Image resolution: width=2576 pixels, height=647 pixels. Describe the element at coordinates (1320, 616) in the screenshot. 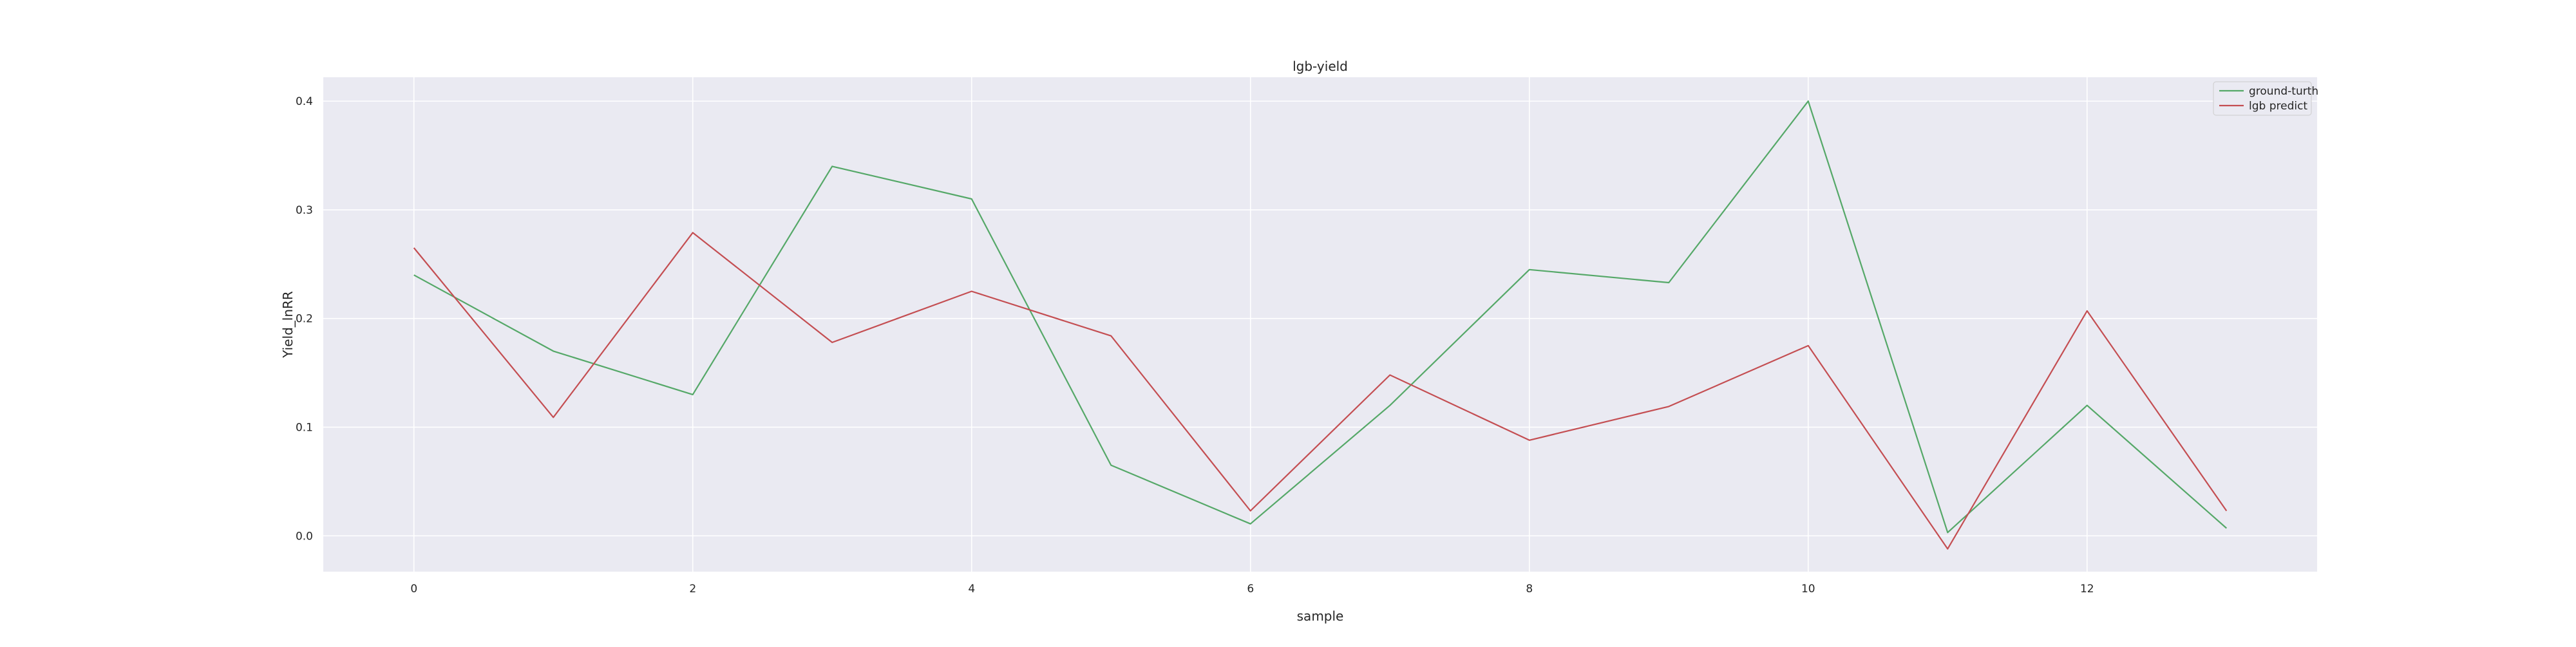

I see `x-axis-label: sample` at that location.